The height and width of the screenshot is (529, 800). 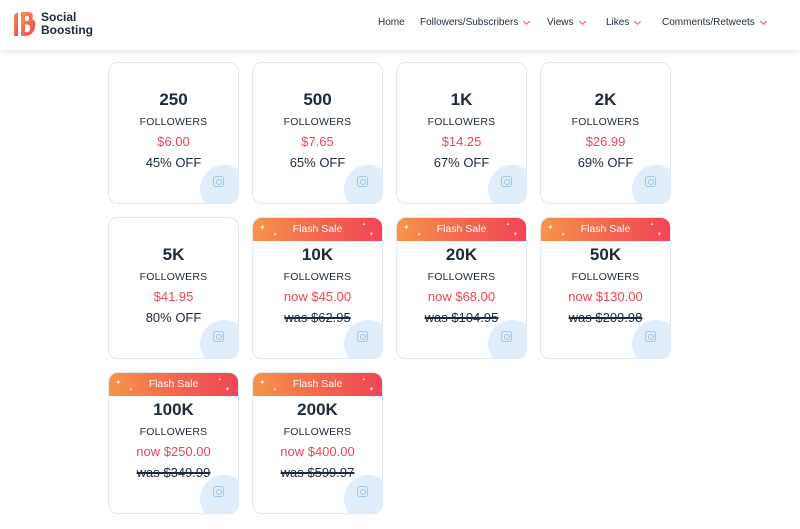 I want to click on package-card: 2K FOLLOWERS $26.99 69% OFF, so click(x=605, y=133).